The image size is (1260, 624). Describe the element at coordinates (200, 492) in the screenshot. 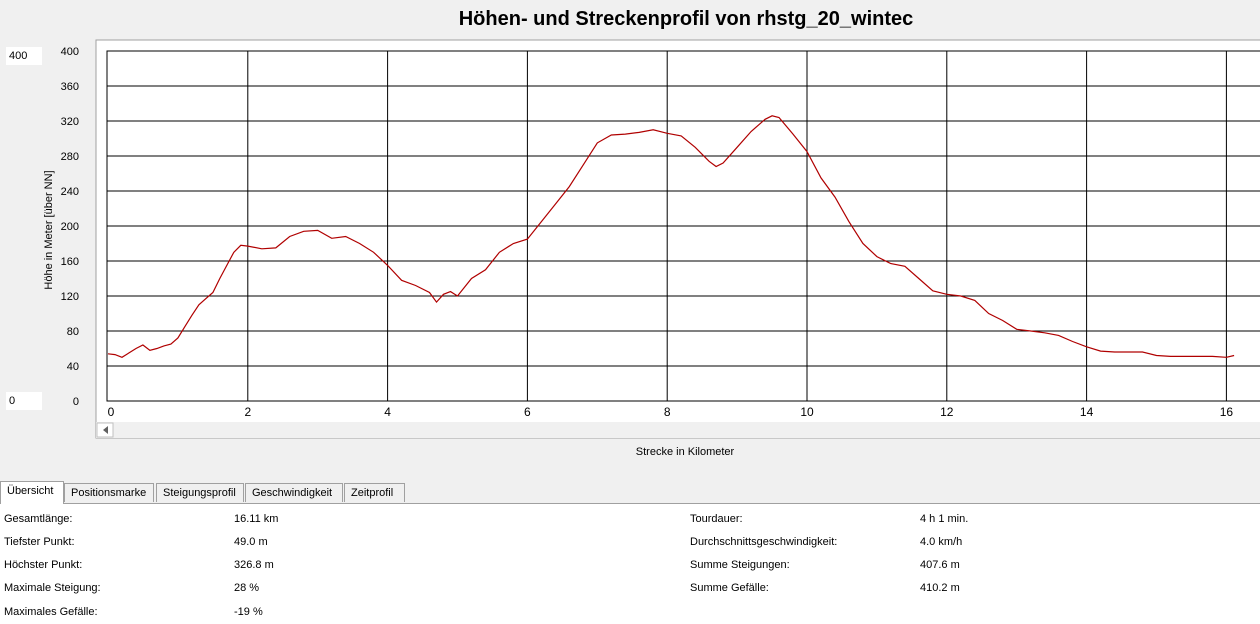

I see `tab-steigungsprofil: Steigungsprofil` at that location.